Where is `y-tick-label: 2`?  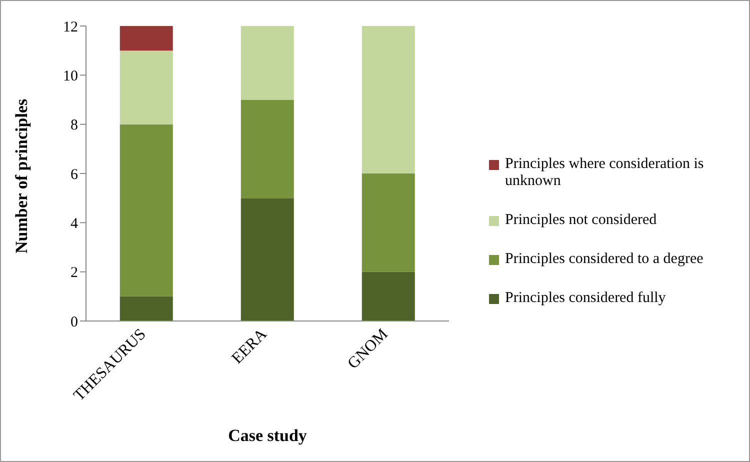
y-tick-label: 2 is located at coordinates (74, 273).